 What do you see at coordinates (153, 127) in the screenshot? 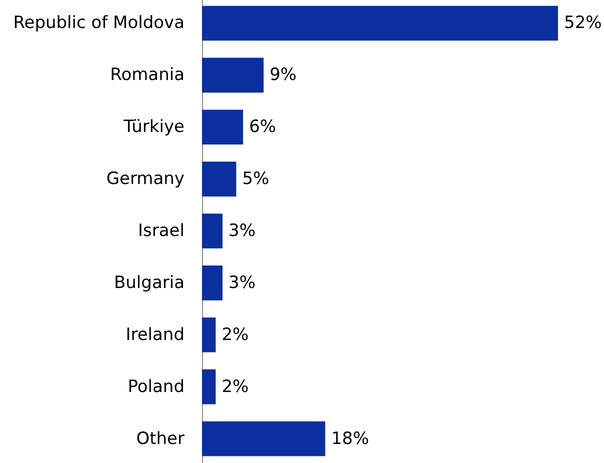
I see `y-tick-label: Türkiye` at bounding box center [153, 127].